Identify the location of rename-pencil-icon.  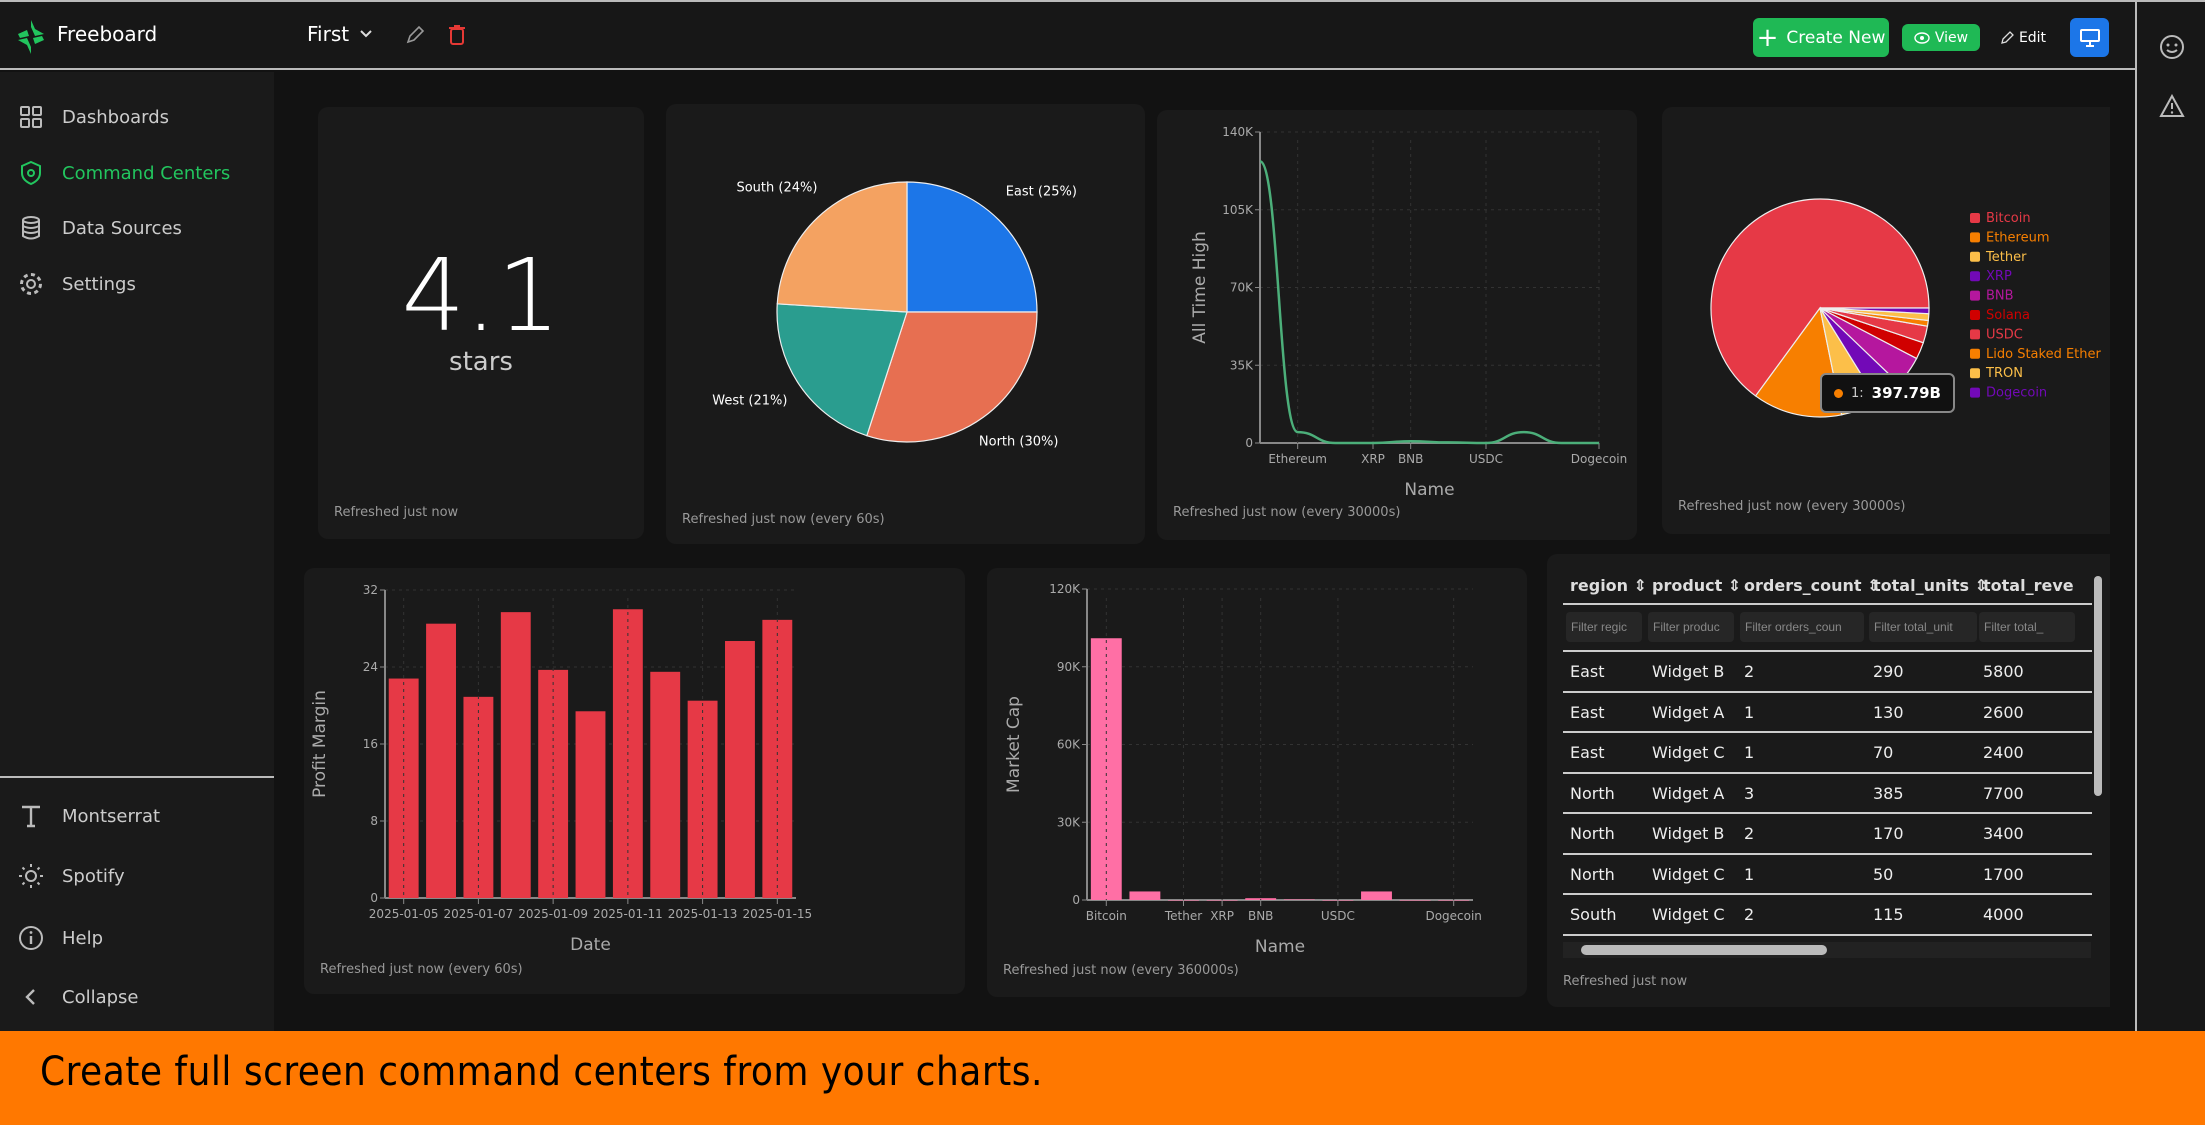
(415, 35).